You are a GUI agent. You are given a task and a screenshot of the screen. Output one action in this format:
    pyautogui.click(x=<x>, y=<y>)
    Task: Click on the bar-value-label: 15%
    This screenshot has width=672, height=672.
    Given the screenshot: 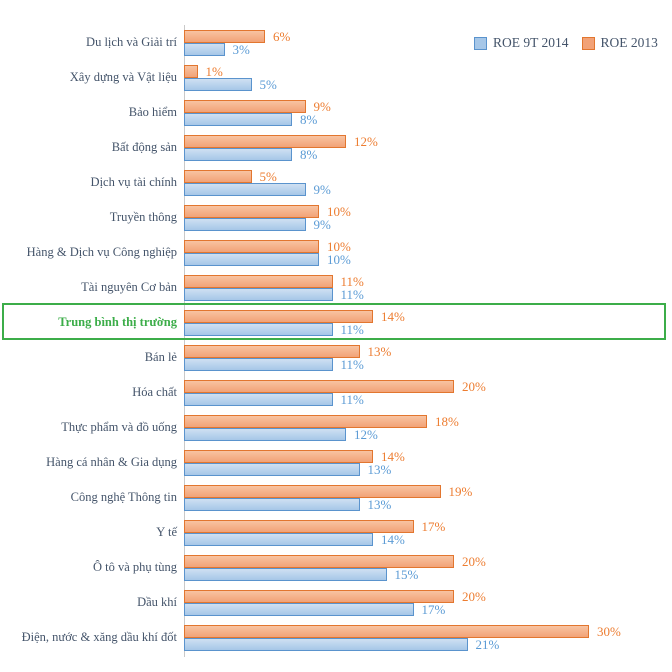 What is the action you would take?
    pyautogui.click(x=406, y=574)
    